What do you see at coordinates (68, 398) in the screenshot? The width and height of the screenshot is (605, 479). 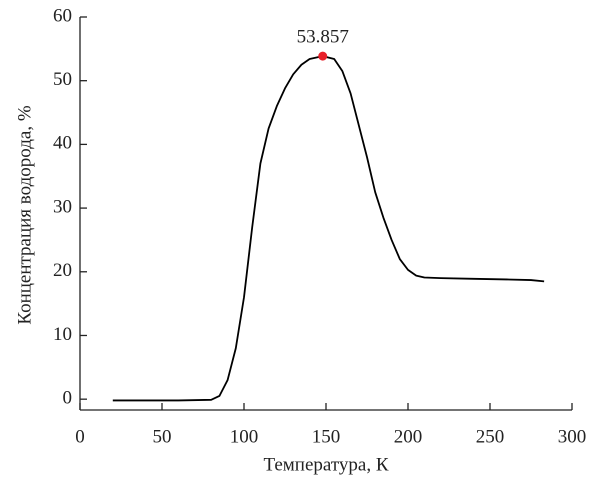 I see `y-tick-label: 0` at bounding box center [68, 398].